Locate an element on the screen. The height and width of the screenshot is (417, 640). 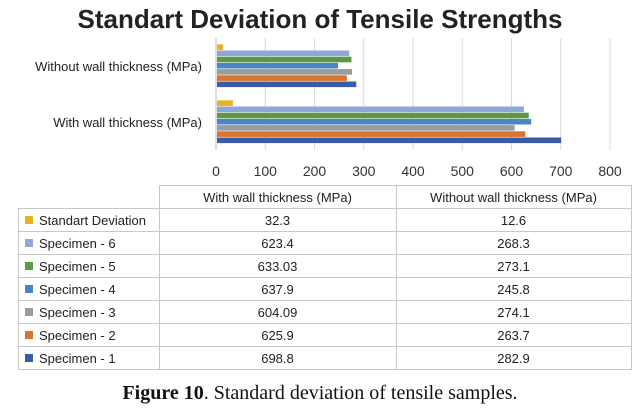
series-legend-cell: Specimen - 5 is located at coordinates (89, 266).